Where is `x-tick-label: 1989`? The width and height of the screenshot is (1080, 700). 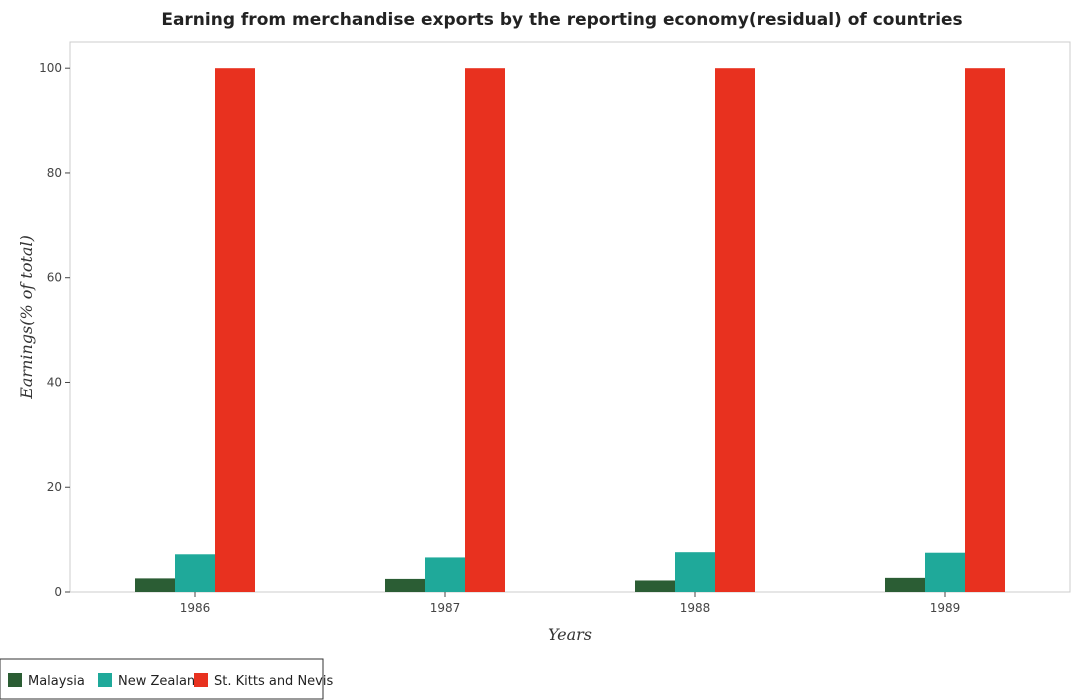
x-tick-label: 1989 is located at coordinates (945, 608).